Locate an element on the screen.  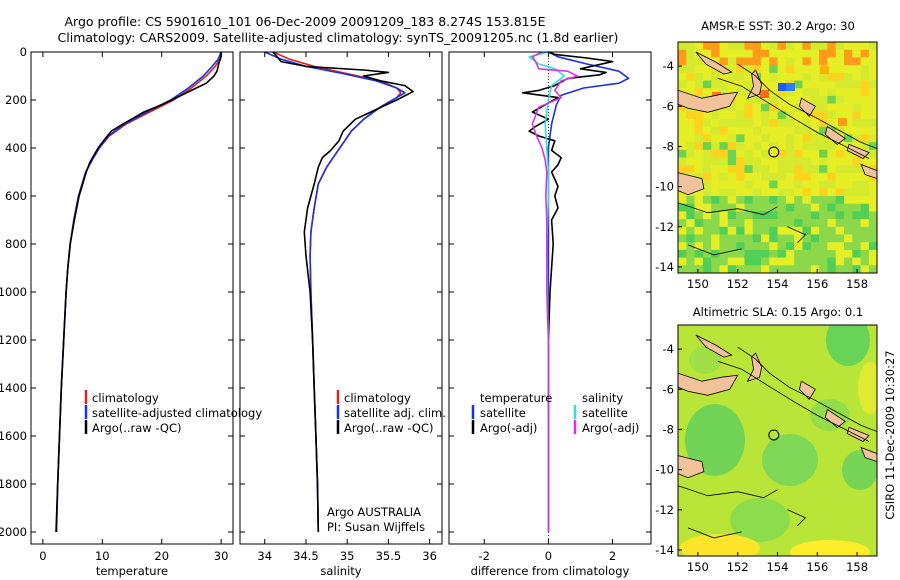
x-tick-label: 34 is located at coordinates (264, 556).